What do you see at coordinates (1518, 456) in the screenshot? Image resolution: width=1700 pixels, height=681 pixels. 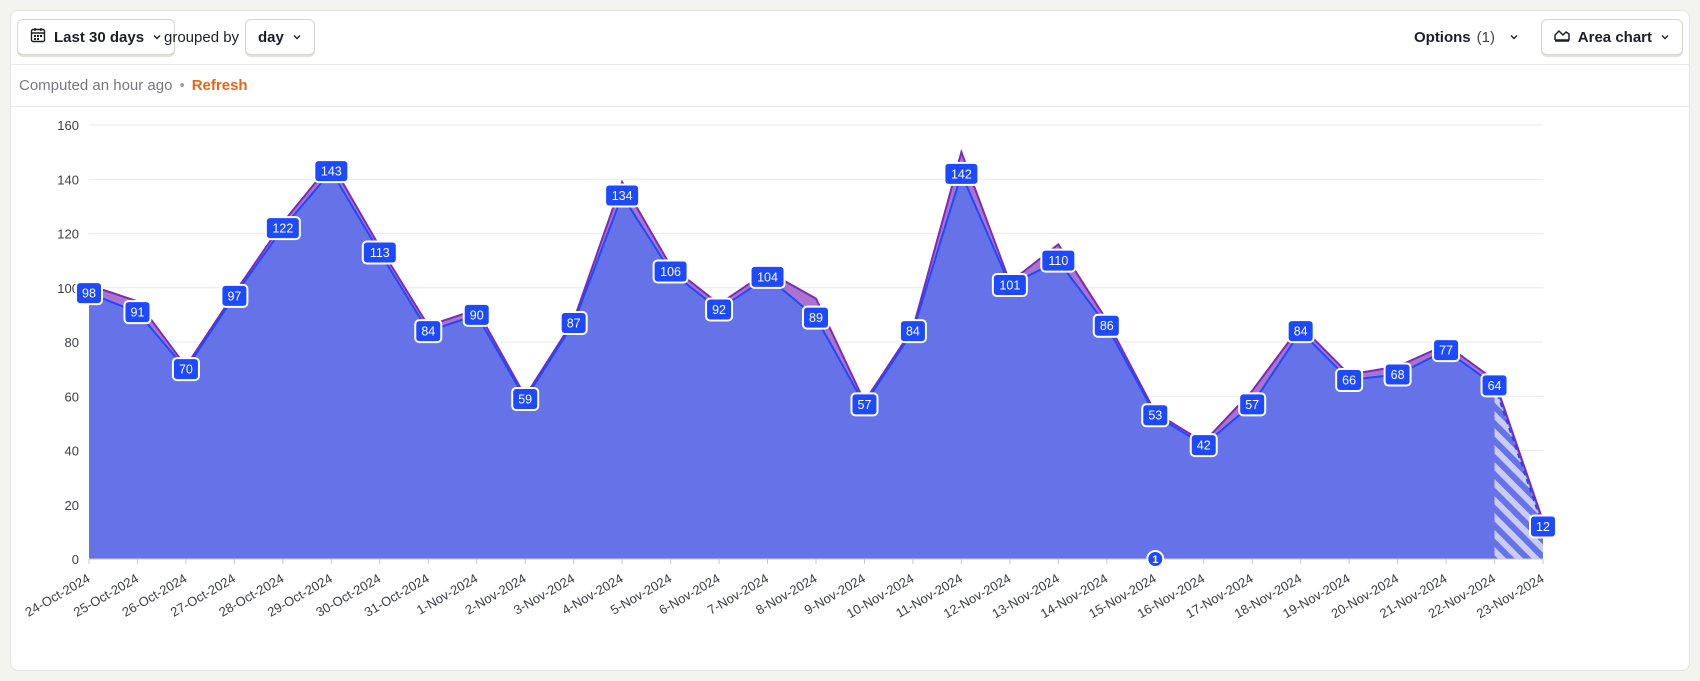 I see `primary-line-incomplete` at bounding box center [1518, 456].